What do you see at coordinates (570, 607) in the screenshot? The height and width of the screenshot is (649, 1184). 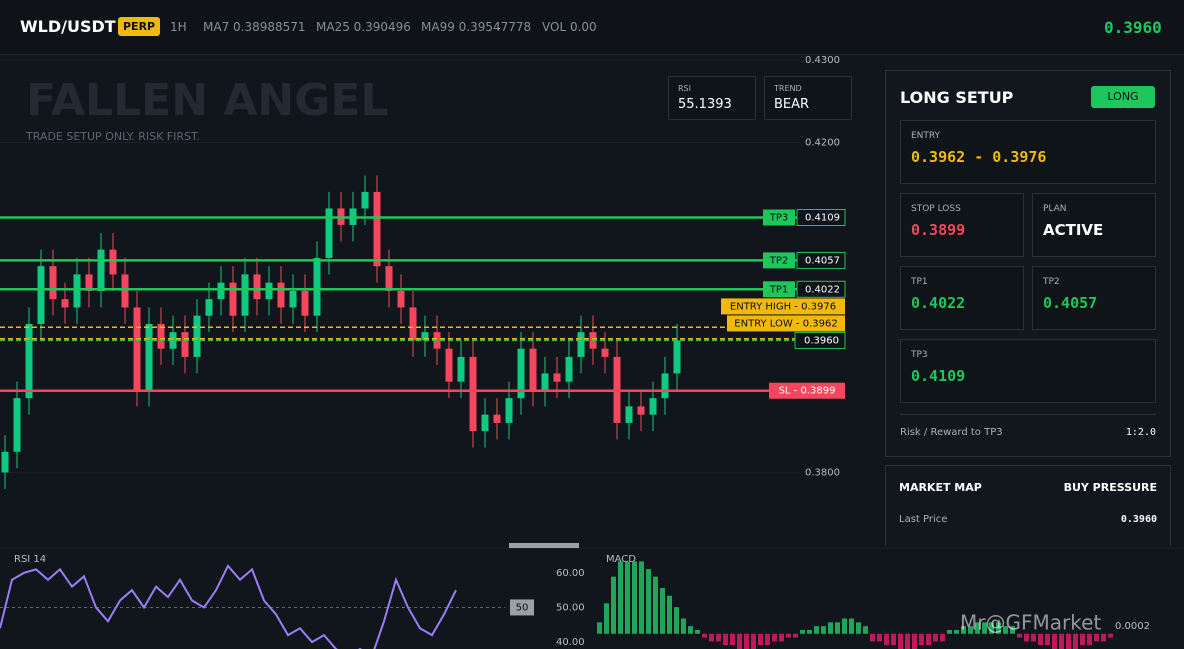 I see `y-tick-label: 50.00` at bounding box center [570, 607].